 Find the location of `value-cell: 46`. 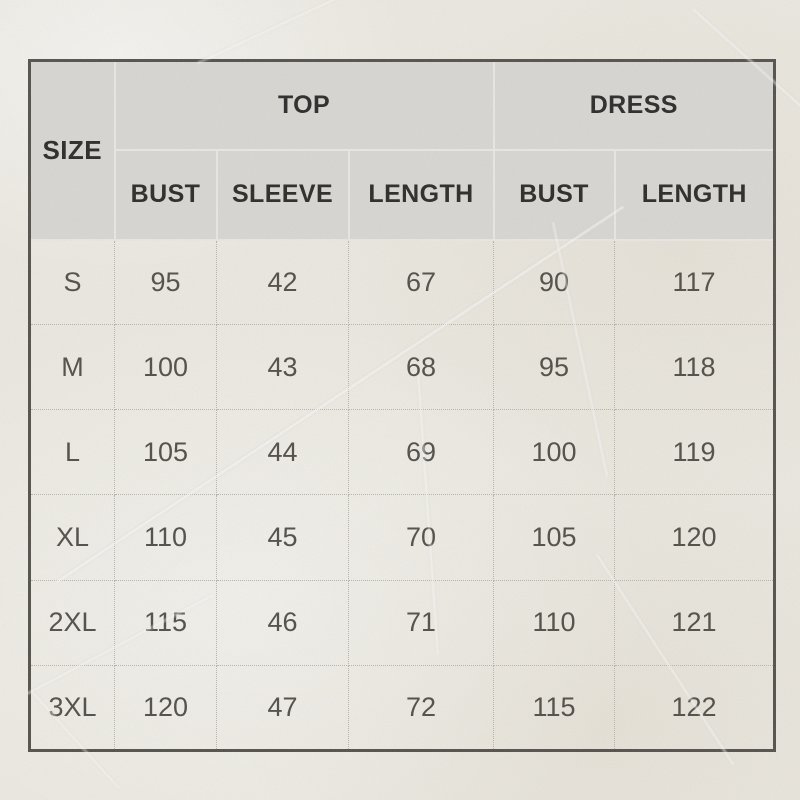

value-cell: 46 is located at coordinates (282, 622).